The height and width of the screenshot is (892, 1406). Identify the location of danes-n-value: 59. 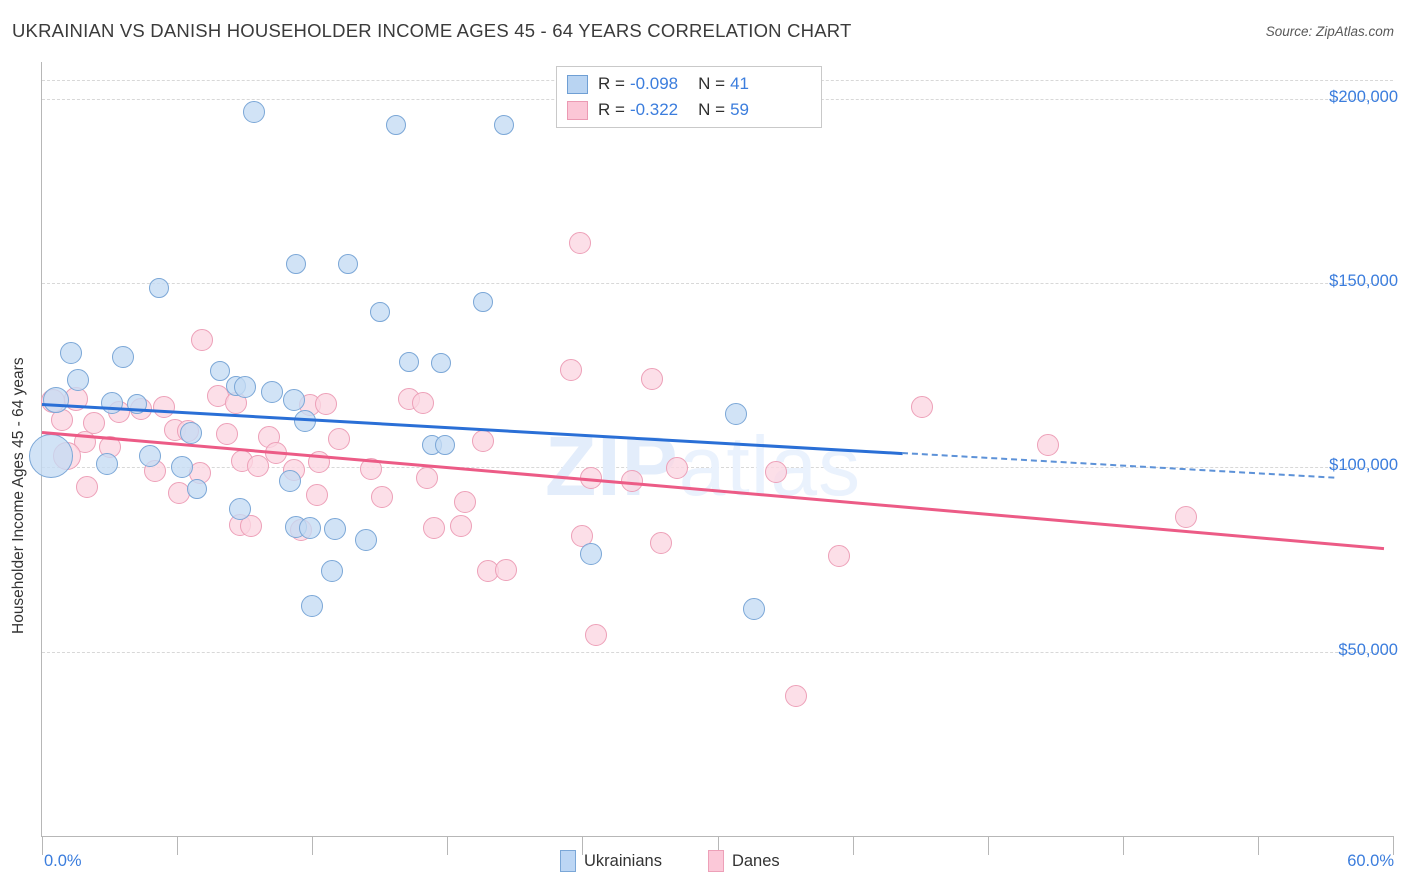
(739, 109).